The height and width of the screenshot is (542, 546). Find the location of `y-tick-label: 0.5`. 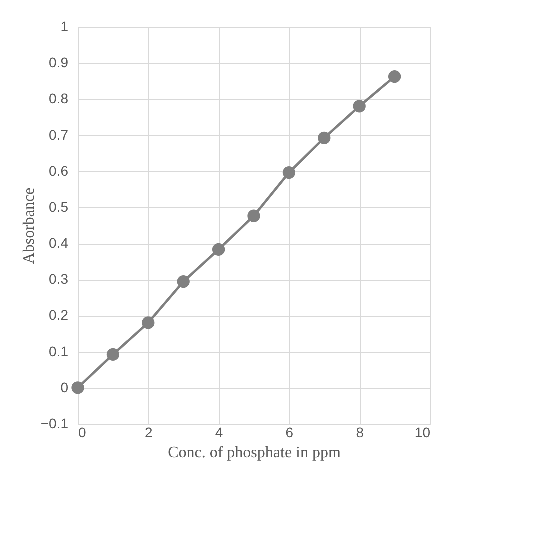

y-tick-label: 0.5 is located at coordinates (59, 206).